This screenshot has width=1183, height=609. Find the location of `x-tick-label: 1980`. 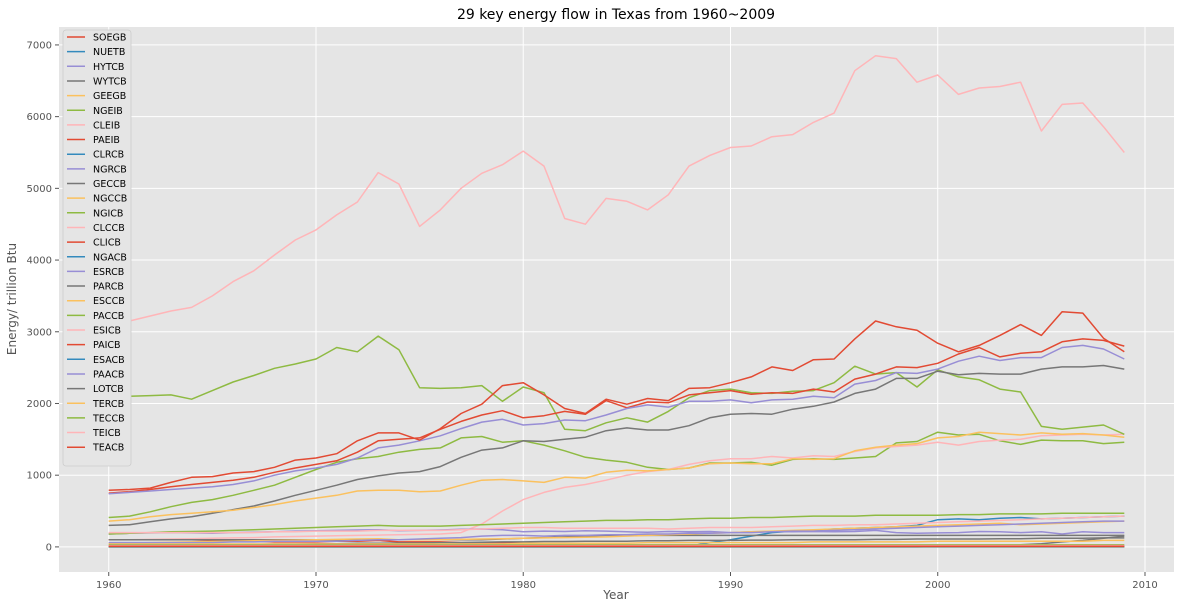

x-tick-label: 1980 is located at coordinates (523, 585).